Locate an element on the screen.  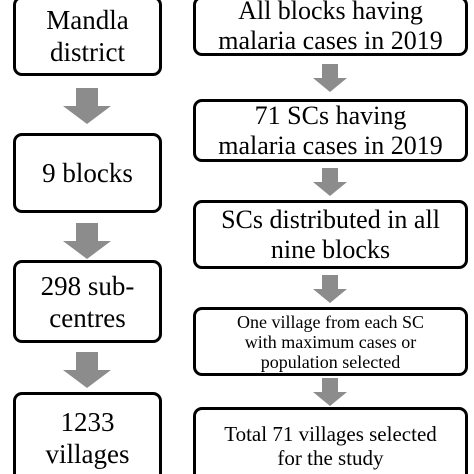
box-sub-centres-label: 298 sub- centres is located at coordinates (87, 301).